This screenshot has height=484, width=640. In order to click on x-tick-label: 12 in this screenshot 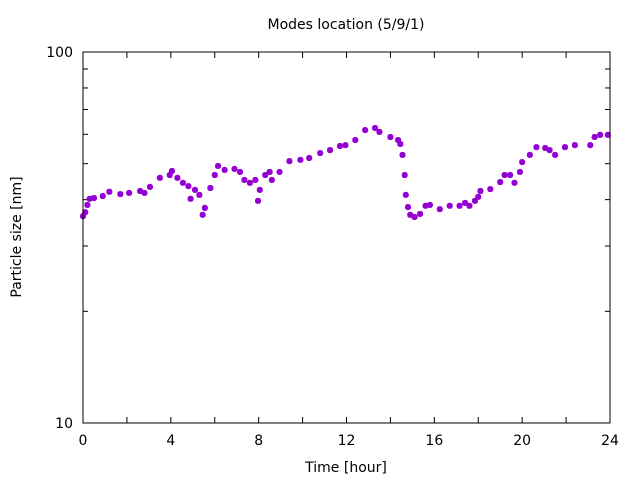, I will do `click(347, 441)`.